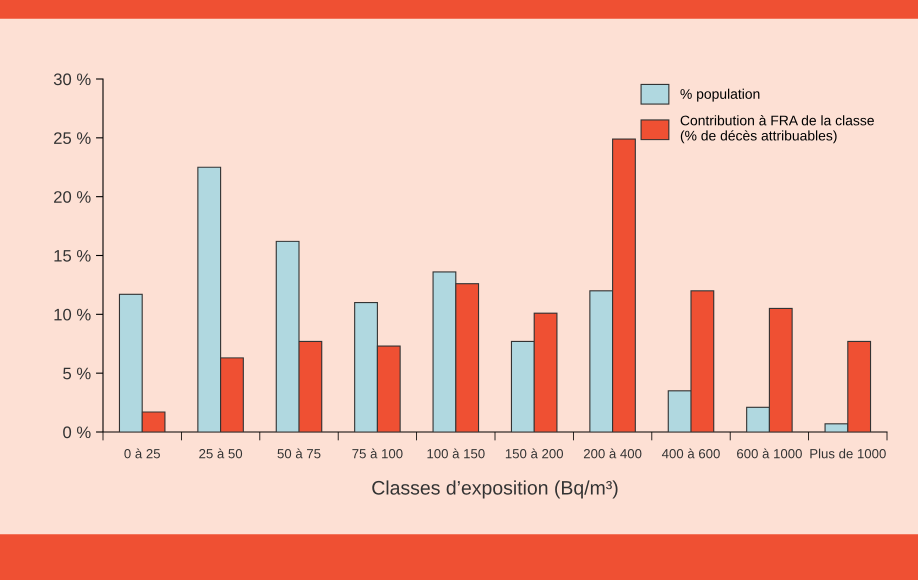 The height and width of the screenshot is (580, 918). I want to click on x-tick-label: 150 à 200, so click(535, 453).